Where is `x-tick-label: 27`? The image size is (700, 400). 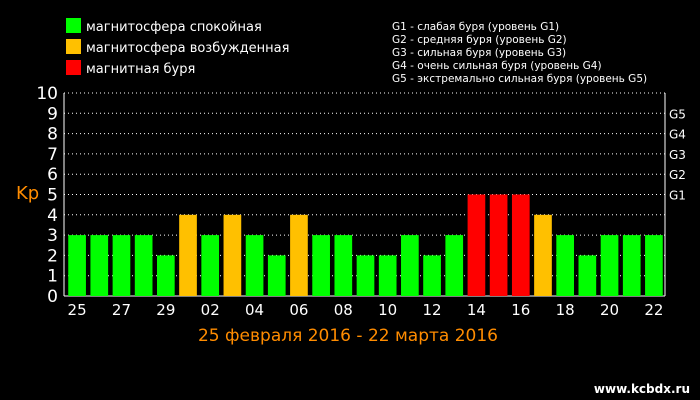
x-tick-label: 27 is located at coordinates (121, 310).